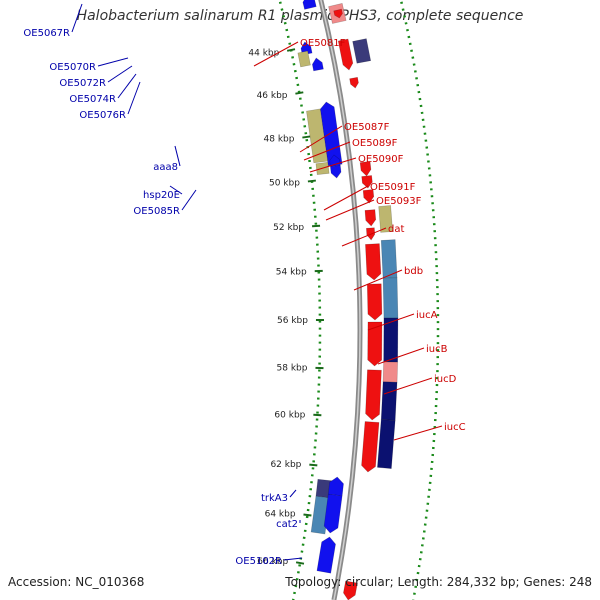  What do you see at coordinates (161, 195) in the screenshot?
I see `left-gene-label: hsp20E` at bounding box center [161, 195].